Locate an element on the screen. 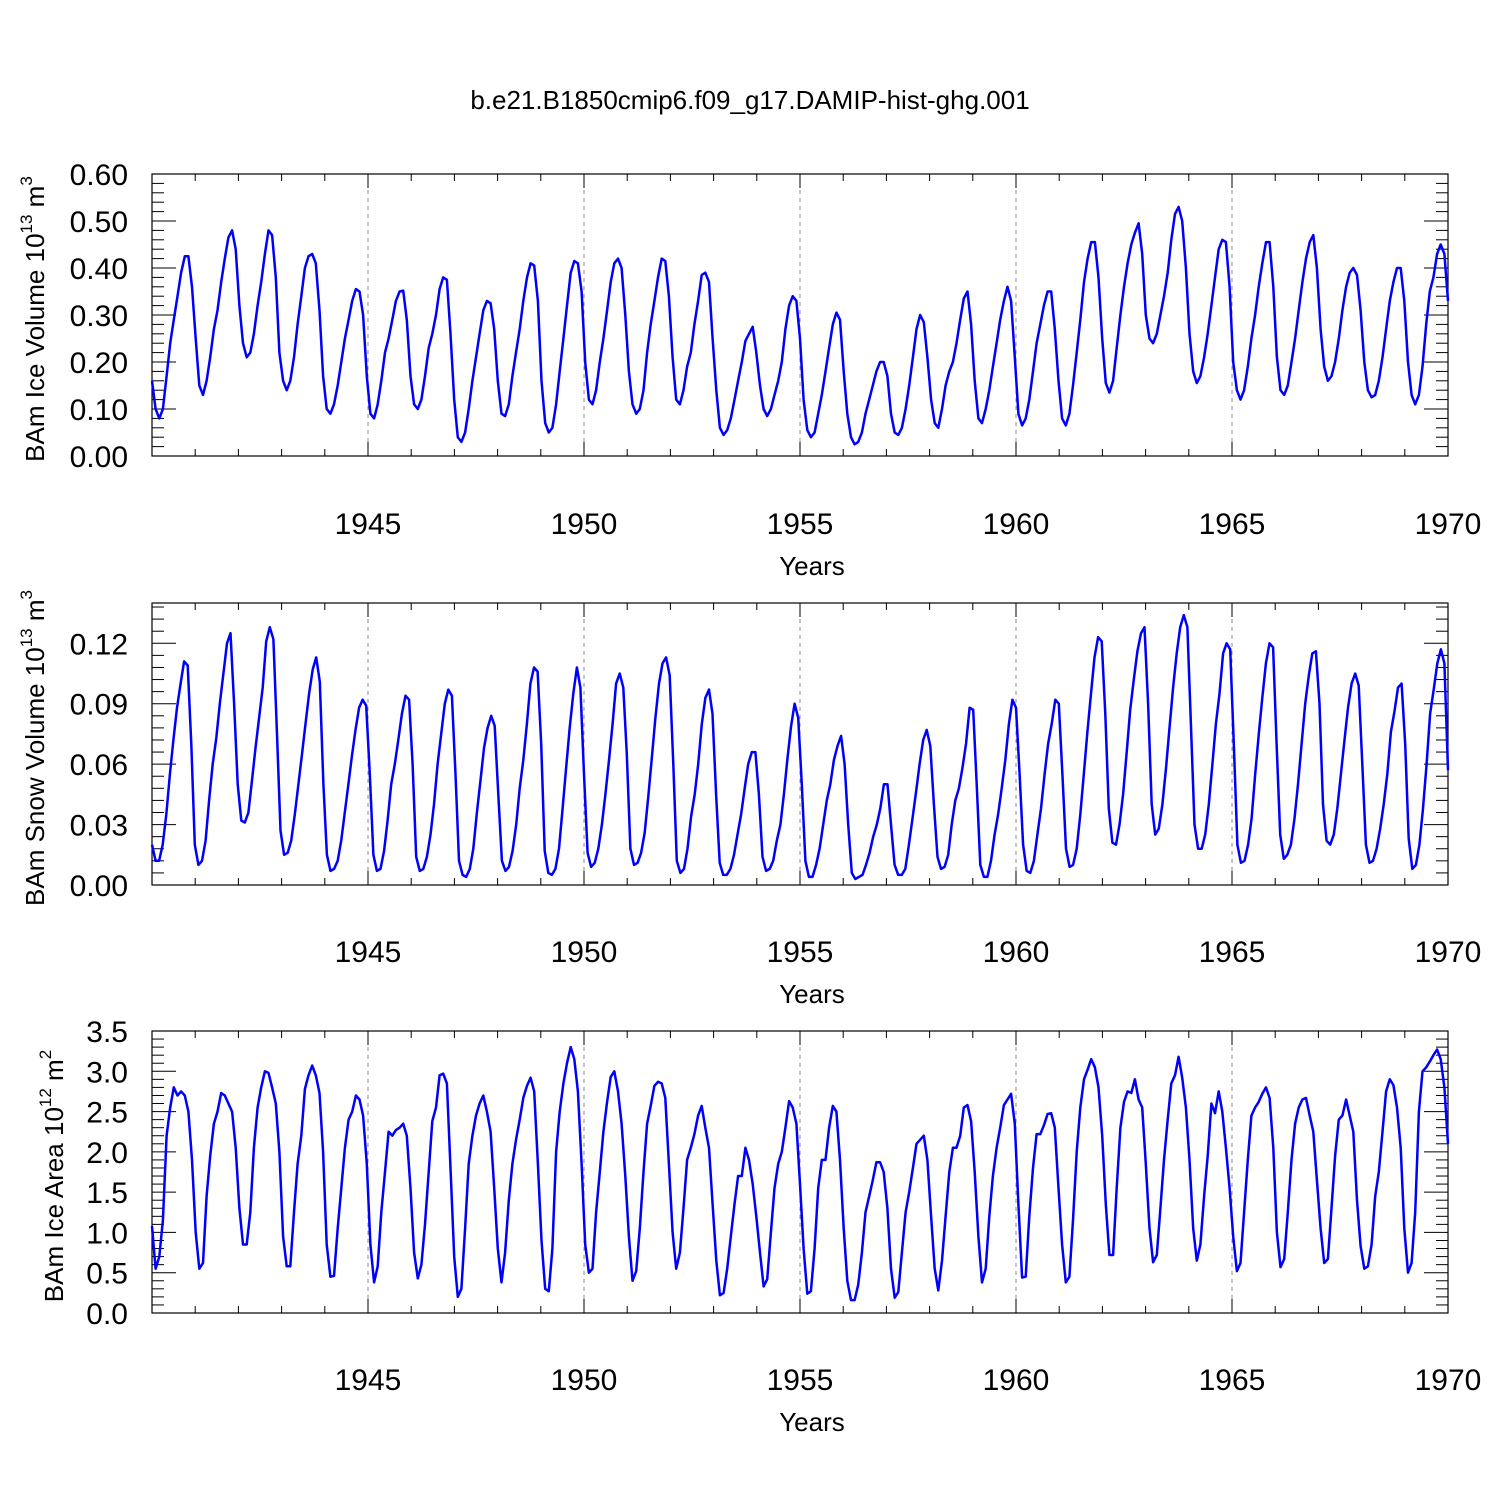  y-tick-label: 2.5 is located at coordinates (107, 1113).